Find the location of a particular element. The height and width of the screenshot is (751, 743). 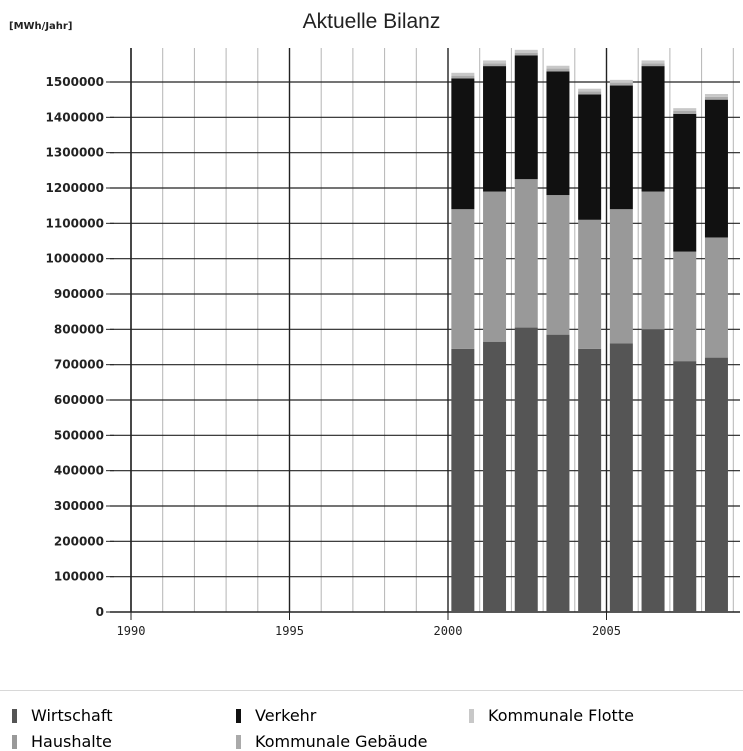

chart-title: Aktuelle Bilanz is located at coordinates (371, 21).